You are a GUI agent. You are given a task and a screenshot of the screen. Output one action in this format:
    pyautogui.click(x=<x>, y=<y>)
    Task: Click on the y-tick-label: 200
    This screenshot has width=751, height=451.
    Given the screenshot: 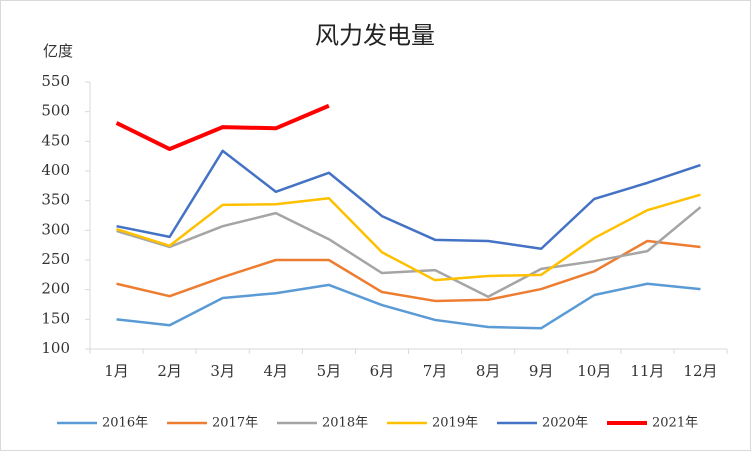 What is the action you would take?
    pyautogui.click(x=55, y=289)
    